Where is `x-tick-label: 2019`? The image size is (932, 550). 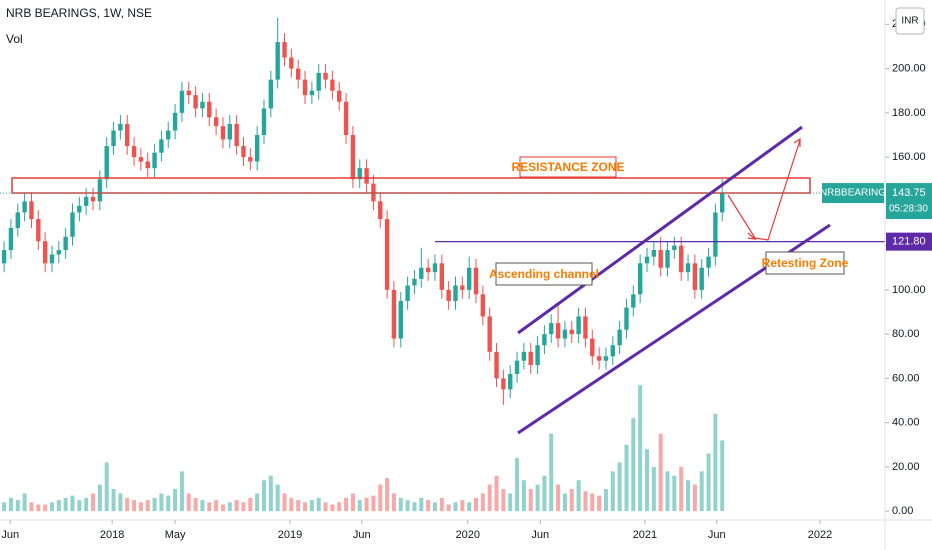
x-tick-label: 2019 is located at coordinates (290, 535).